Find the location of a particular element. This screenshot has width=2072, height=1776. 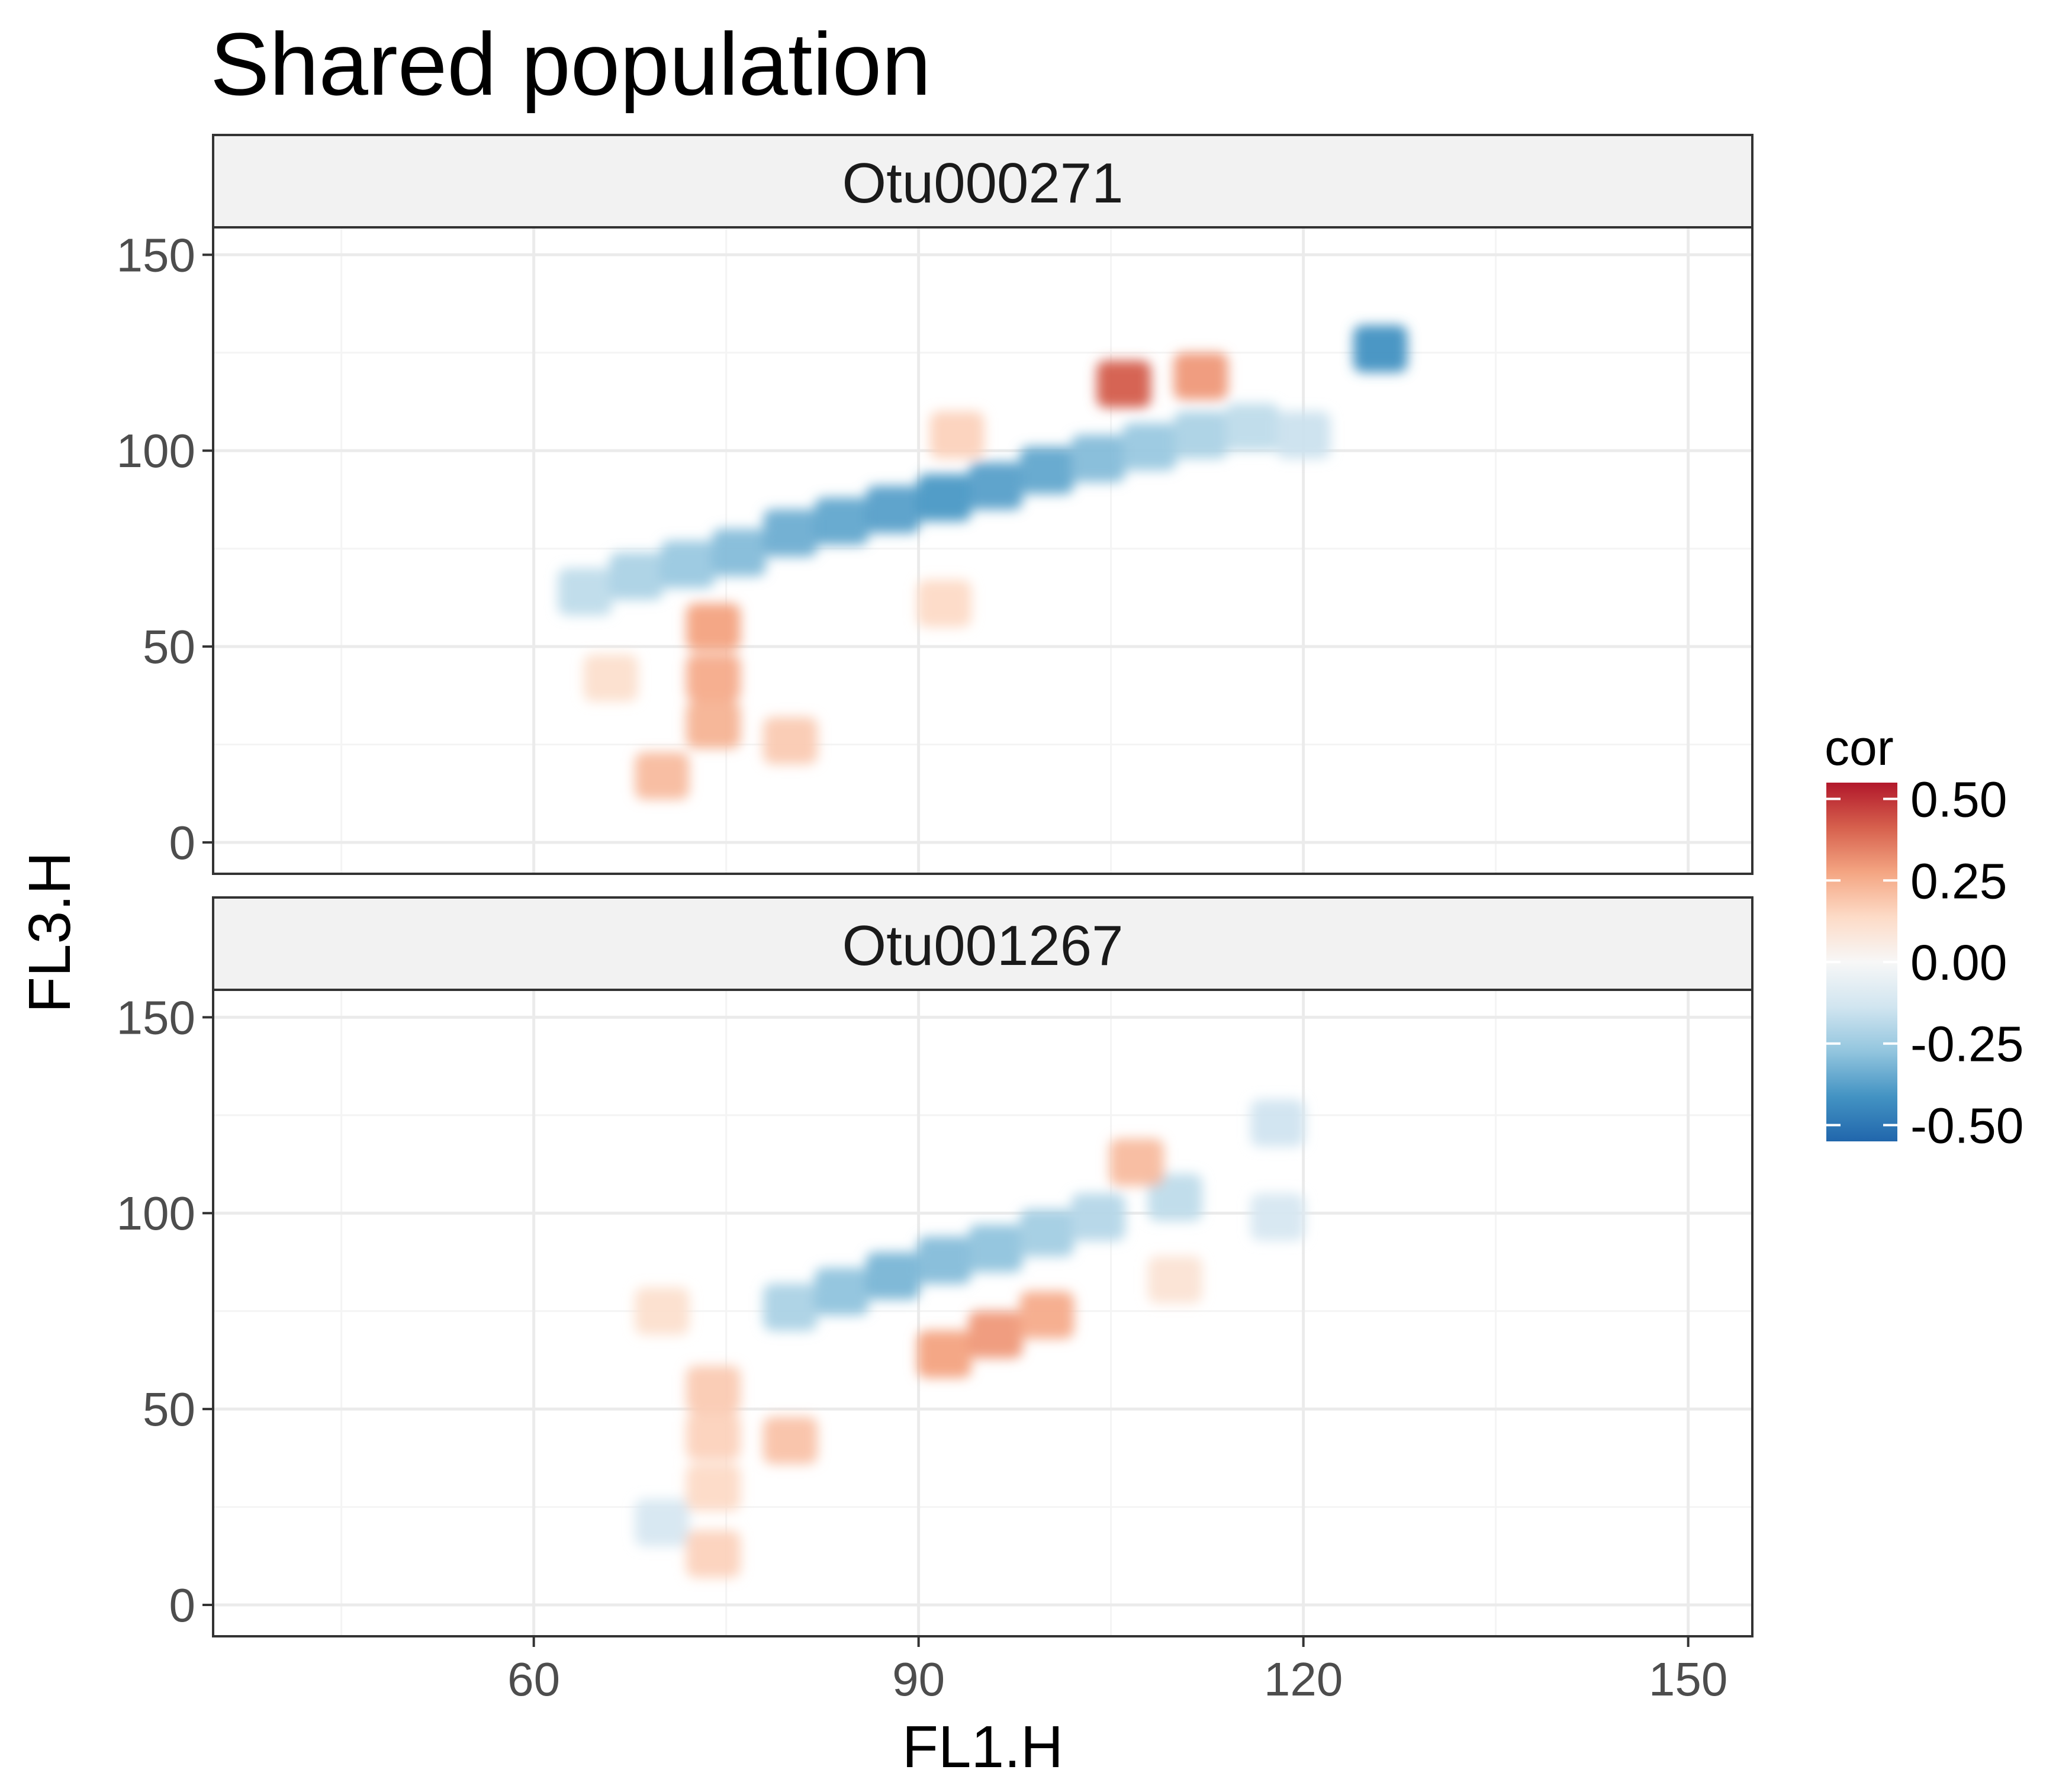

panel-2-cells is located at coordinates (970, 1338).